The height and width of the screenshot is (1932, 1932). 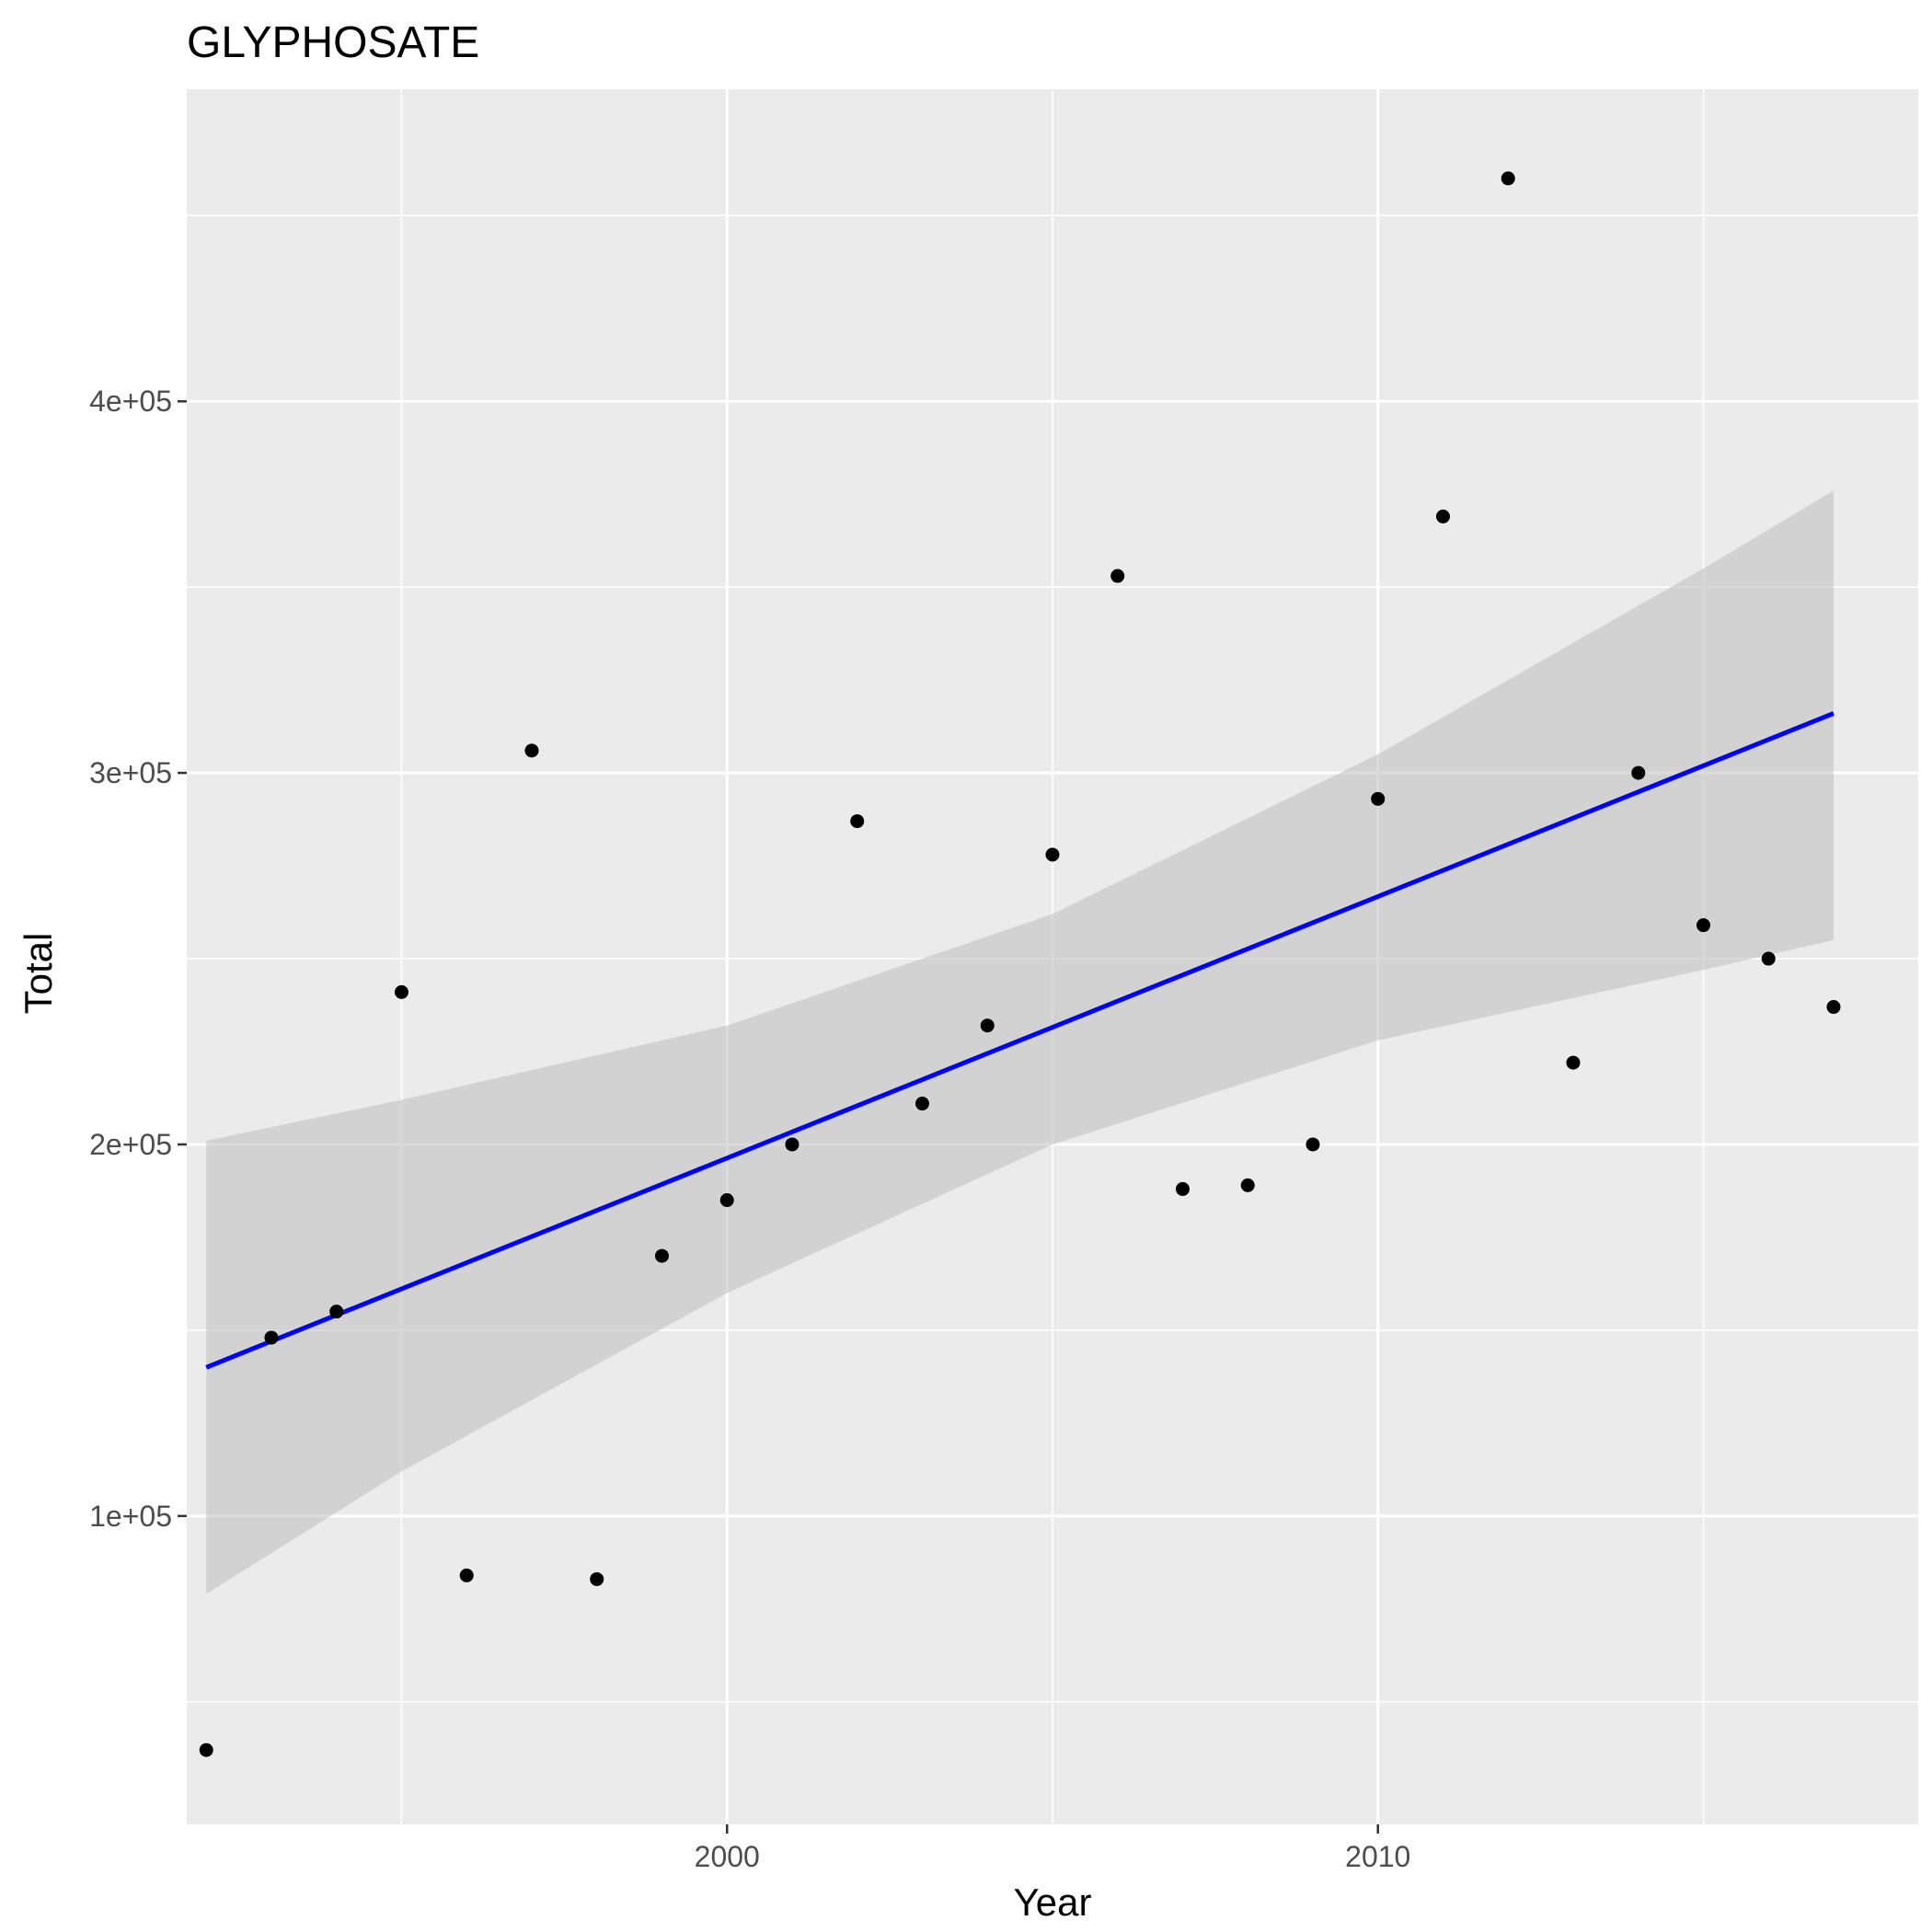 What do you see at coordinates (336, 1312) in the screenshot?
I see `data-point-1994` at bounding box center [336, 1312].